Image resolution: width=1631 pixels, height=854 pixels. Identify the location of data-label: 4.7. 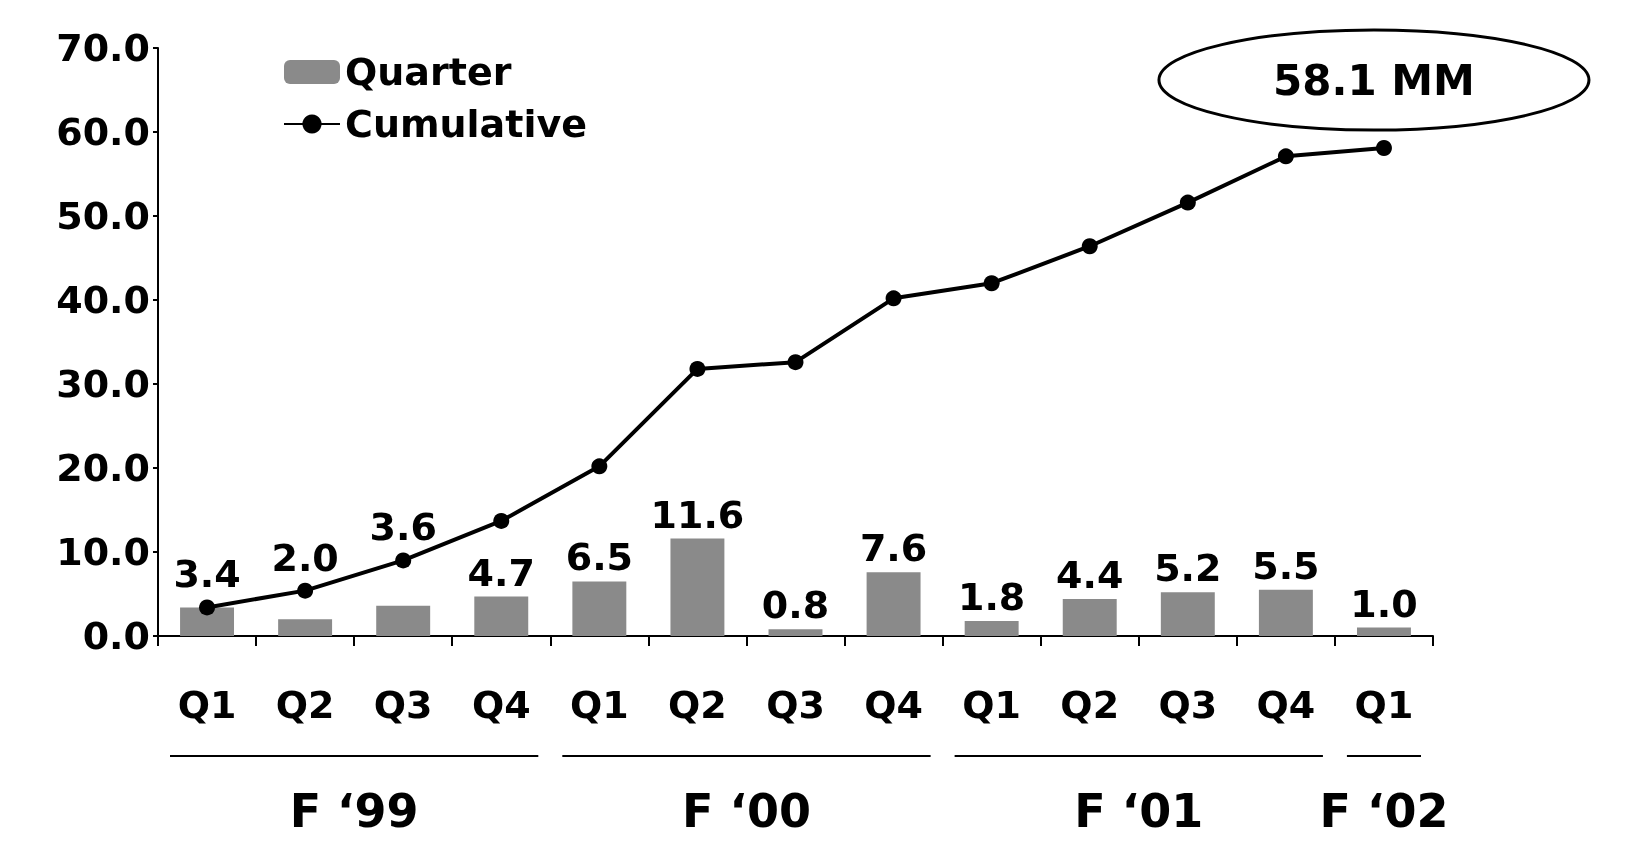
(501, 572).